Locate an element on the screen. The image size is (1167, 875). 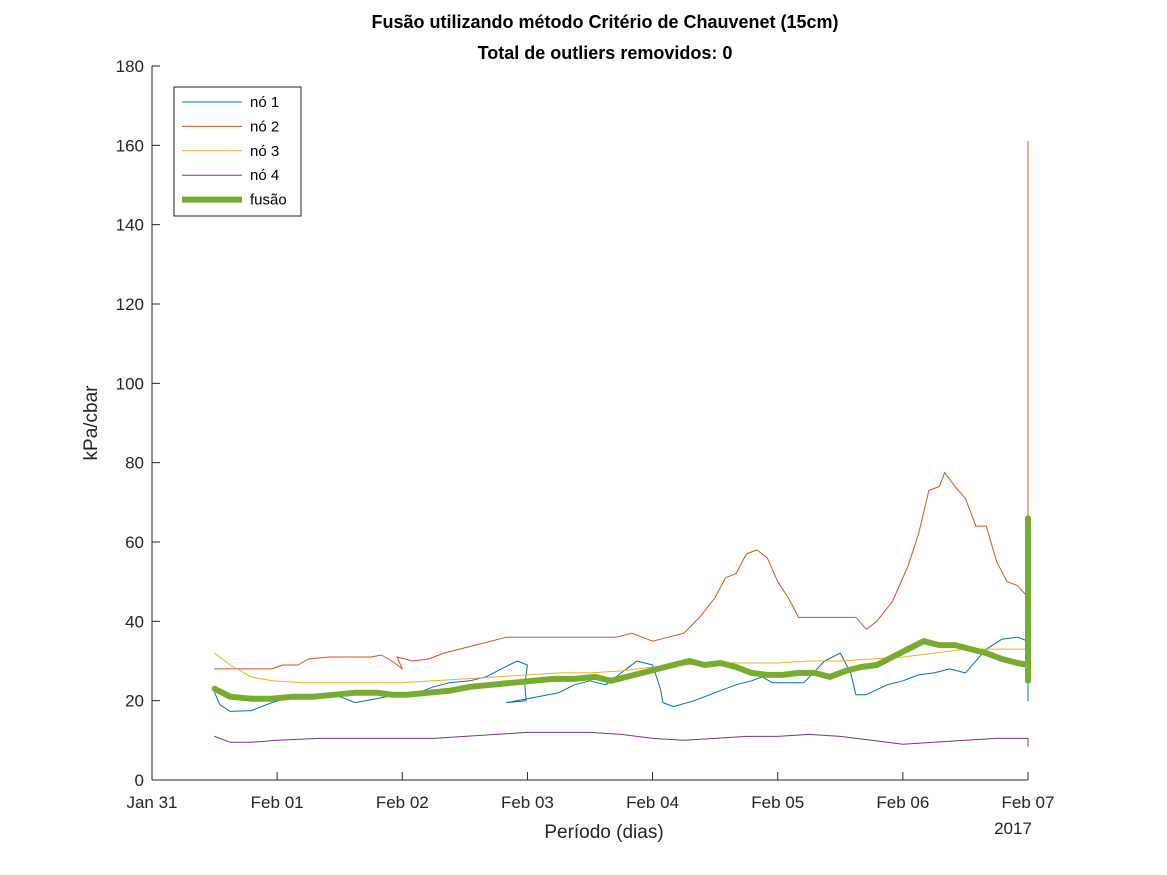
y-tick-label: 100 is located at coordinates (130, 383).